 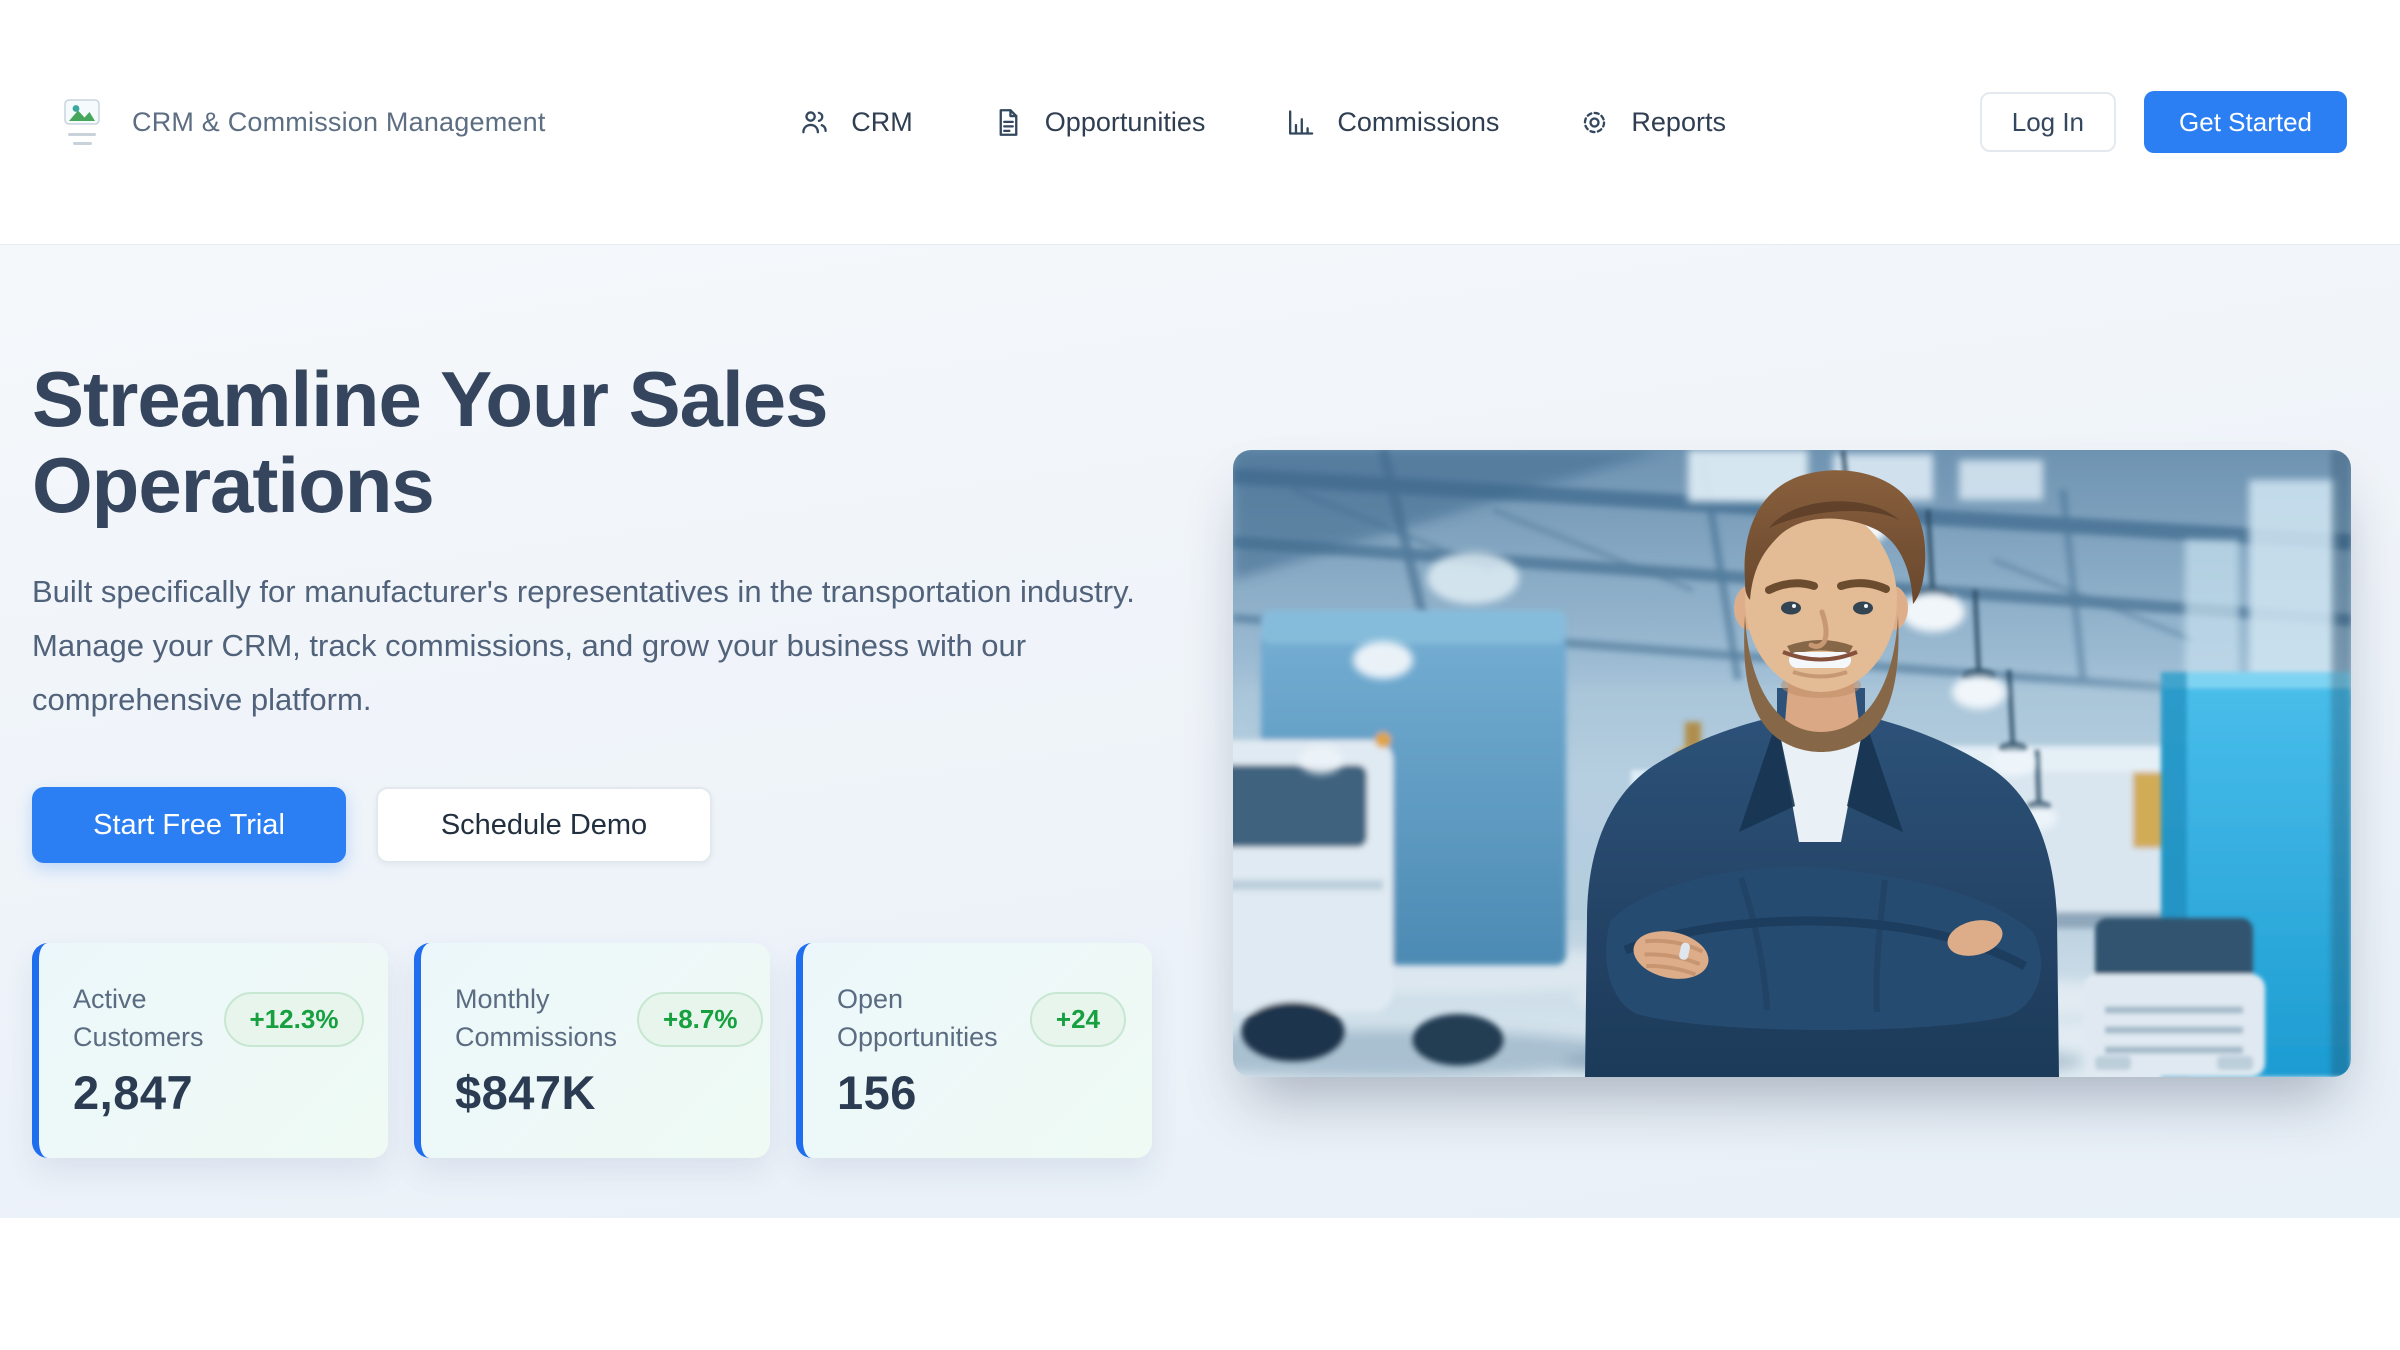 I want to click on main-nav: CRM Opportunities Commissions, so click(x=1263, y=122).